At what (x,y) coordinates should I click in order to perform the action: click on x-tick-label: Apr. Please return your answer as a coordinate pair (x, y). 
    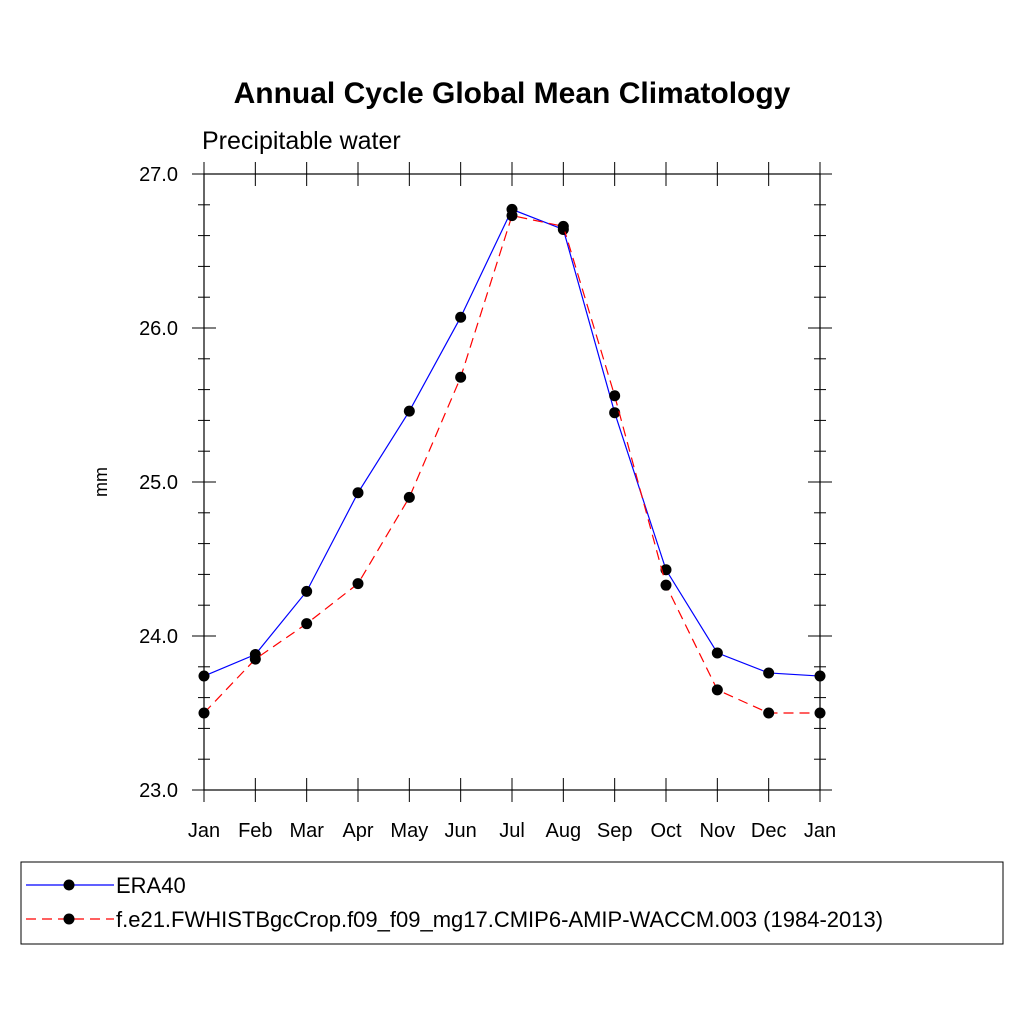
    Looking at the image, I should click on (357, 831).